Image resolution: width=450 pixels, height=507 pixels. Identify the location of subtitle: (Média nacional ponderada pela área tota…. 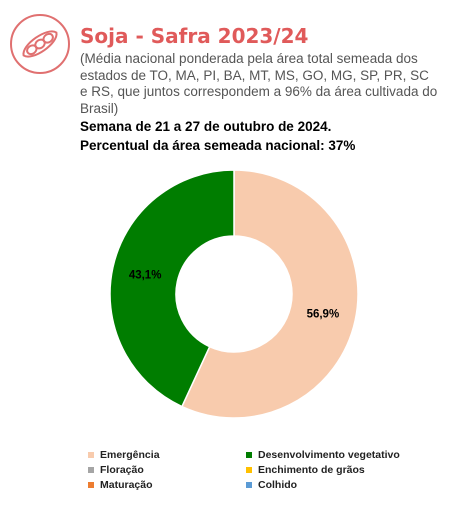
(259, 83).